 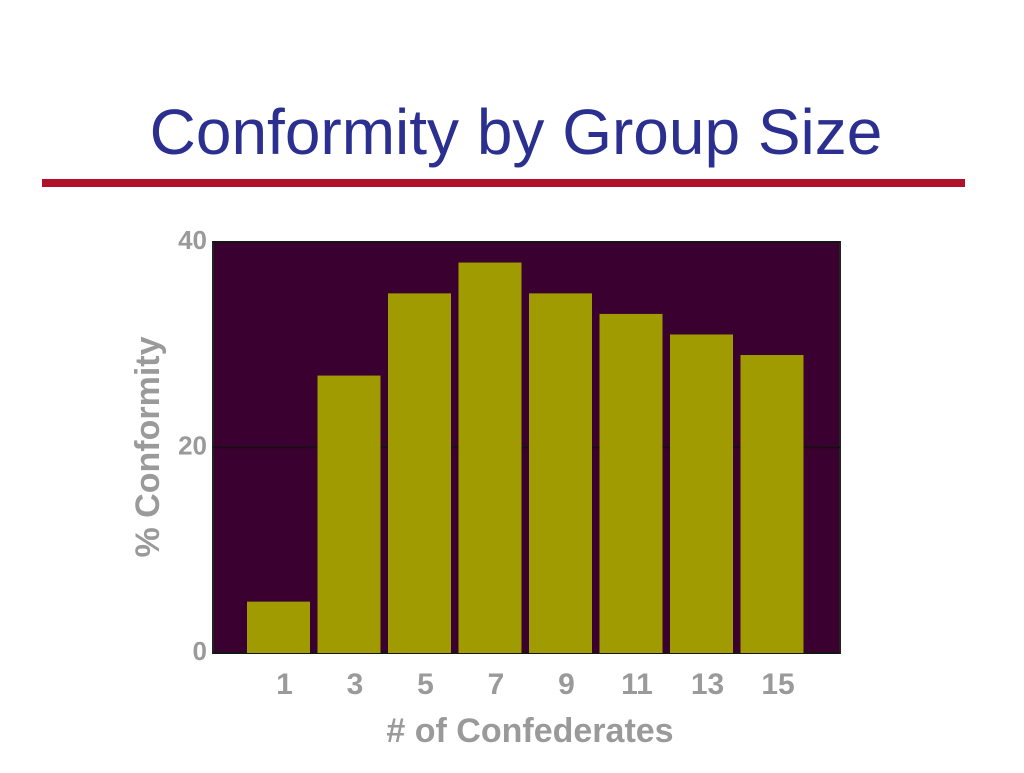 I want to click on y-tick-label: 40, so click(x=192, y=240).